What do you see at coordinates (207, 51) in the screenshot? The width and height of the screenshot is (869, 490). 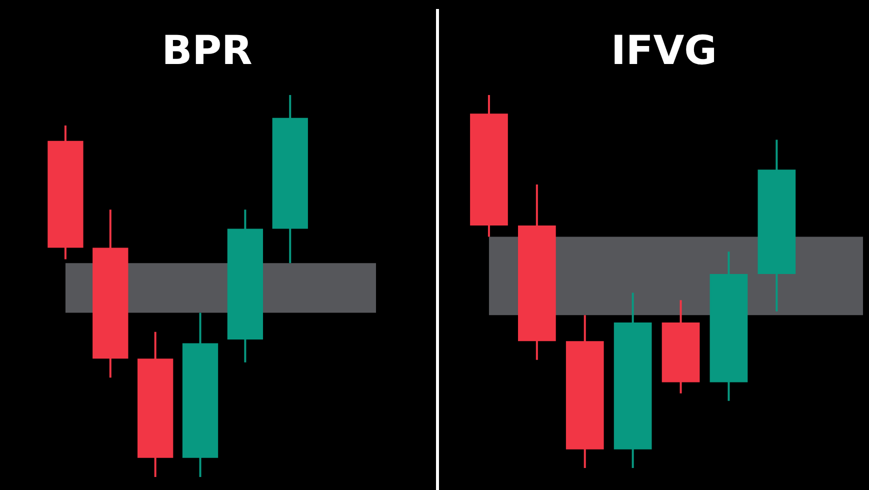 I see `chart-title: BPR` at bounding box center [207, 51].